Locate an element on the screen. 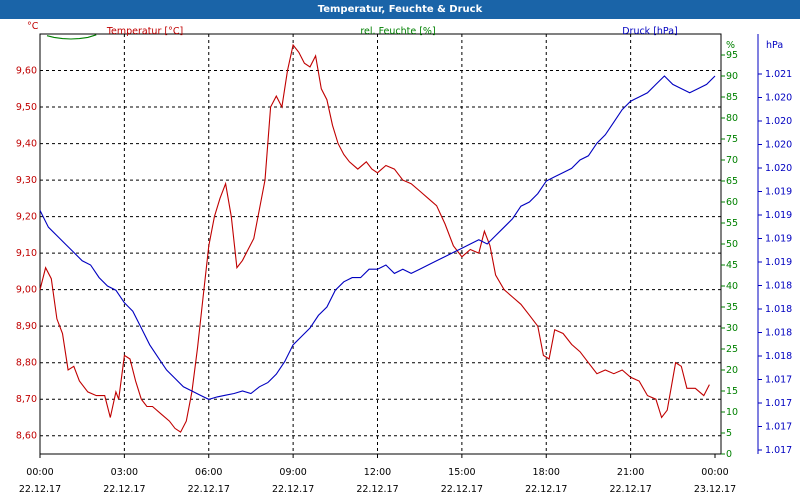 The width and height of the screenshot is (800, 500). left-tick-label: 9,60 is located at coordinates (26, 71).